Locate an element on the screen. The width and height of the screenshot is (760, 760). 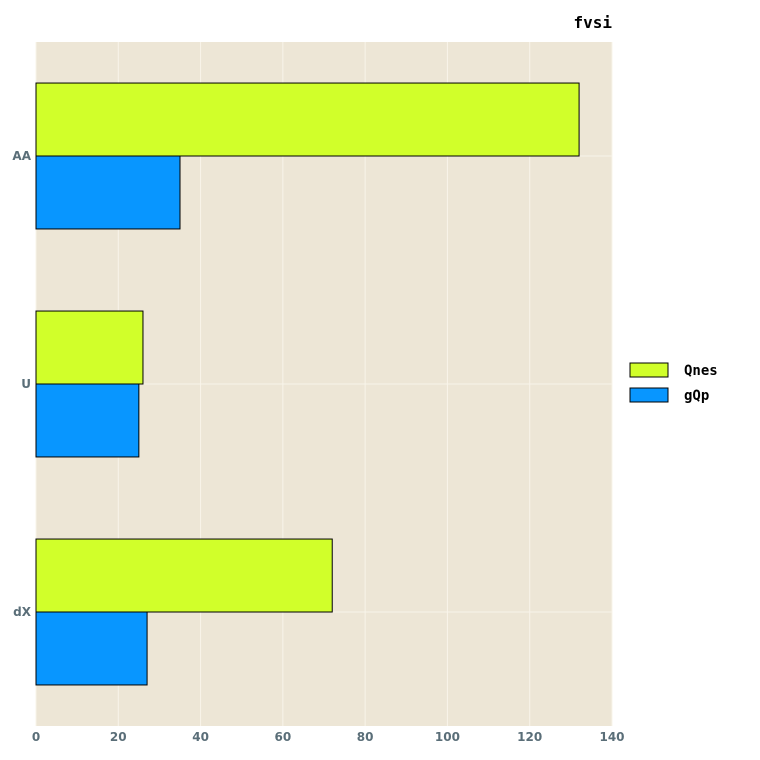
x-tick-label: 80 is located at coordinates (365, 737).